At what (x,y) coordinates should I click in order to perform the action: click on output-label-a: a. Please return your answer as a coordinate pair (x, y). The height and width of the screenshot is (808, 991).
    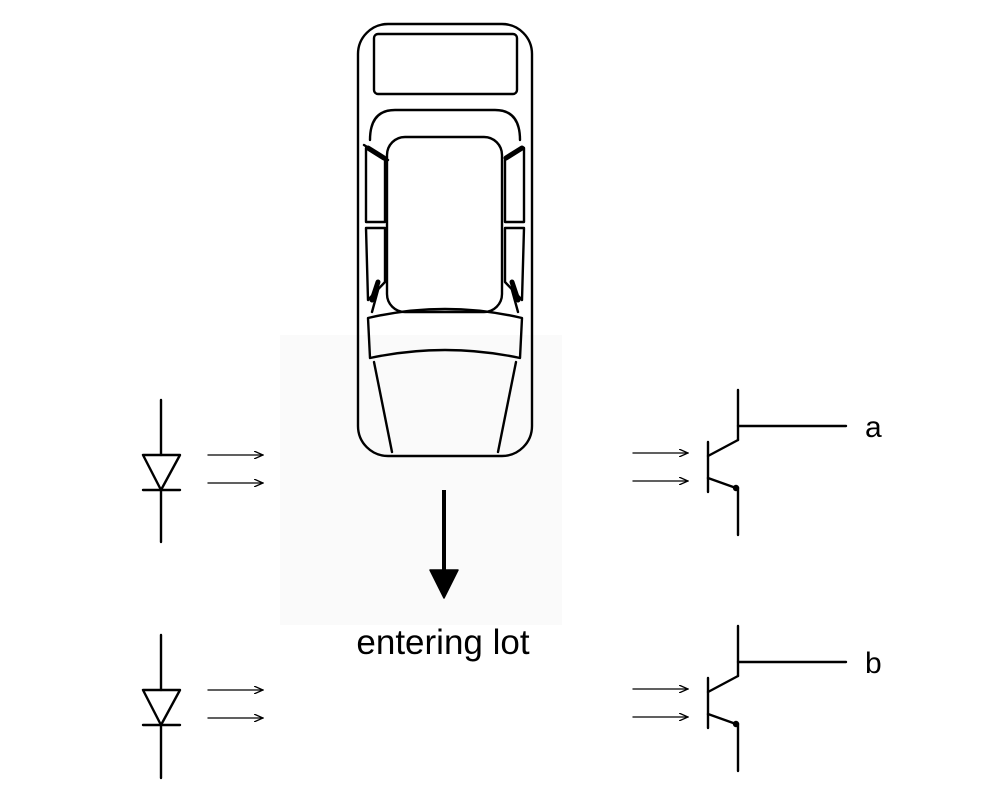
    Looking at the image, I should click on (873, 427).